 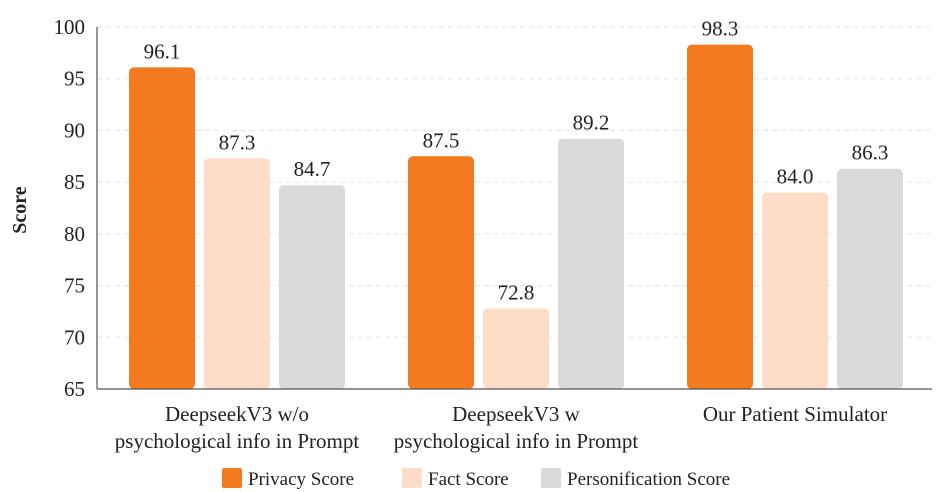 I want to click on y-tick-label: 70, so click(x=74, y=337).